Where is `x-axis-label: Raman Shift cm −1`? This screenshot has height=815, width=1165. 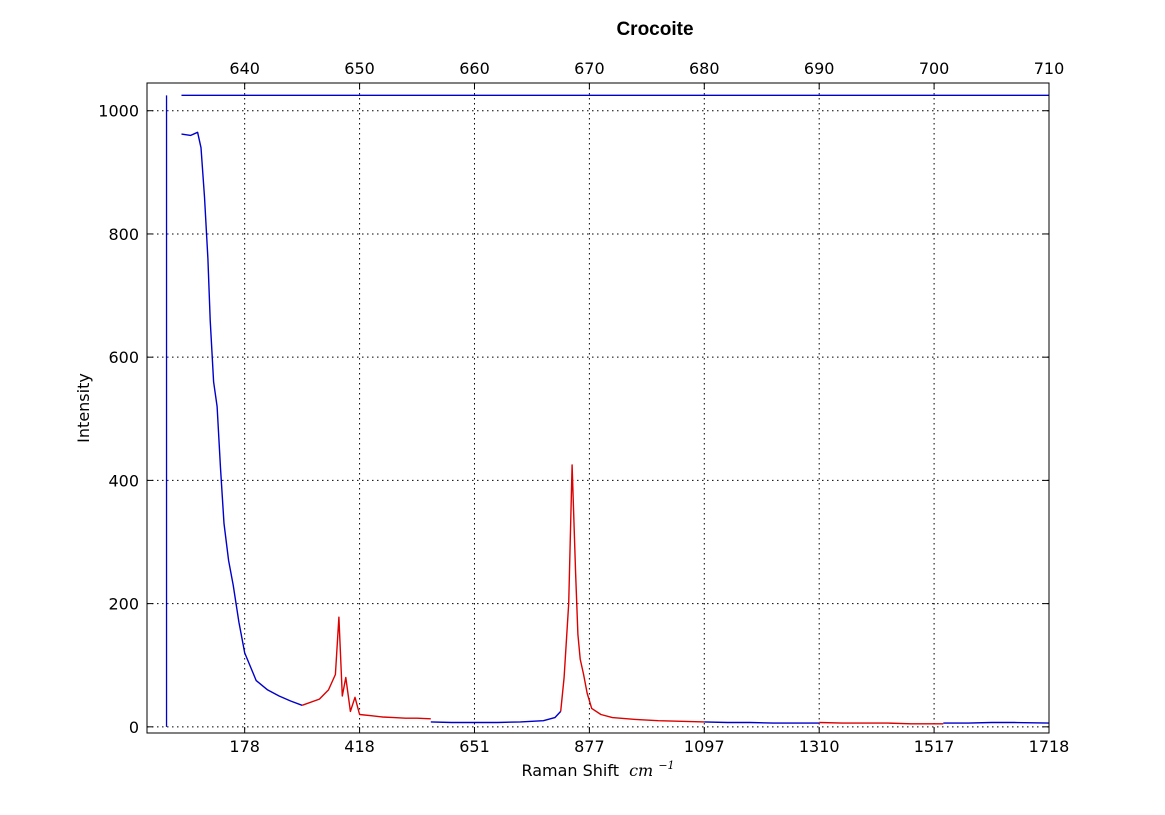
x-axis-label: Raman Shift cm −1 is located at coordinates (597, 769).